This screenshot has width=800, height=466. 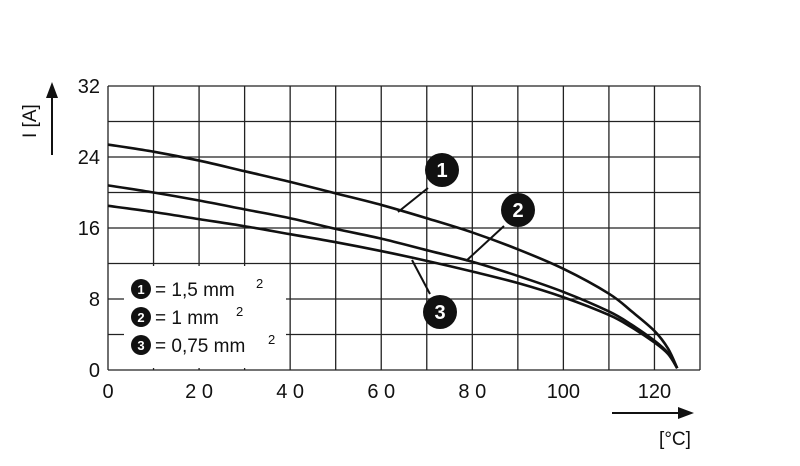 What do you see at coordinates (199, 392) in the screenshot?
I see `x-tick-label: 2 0` at bounding box center [199, 392].